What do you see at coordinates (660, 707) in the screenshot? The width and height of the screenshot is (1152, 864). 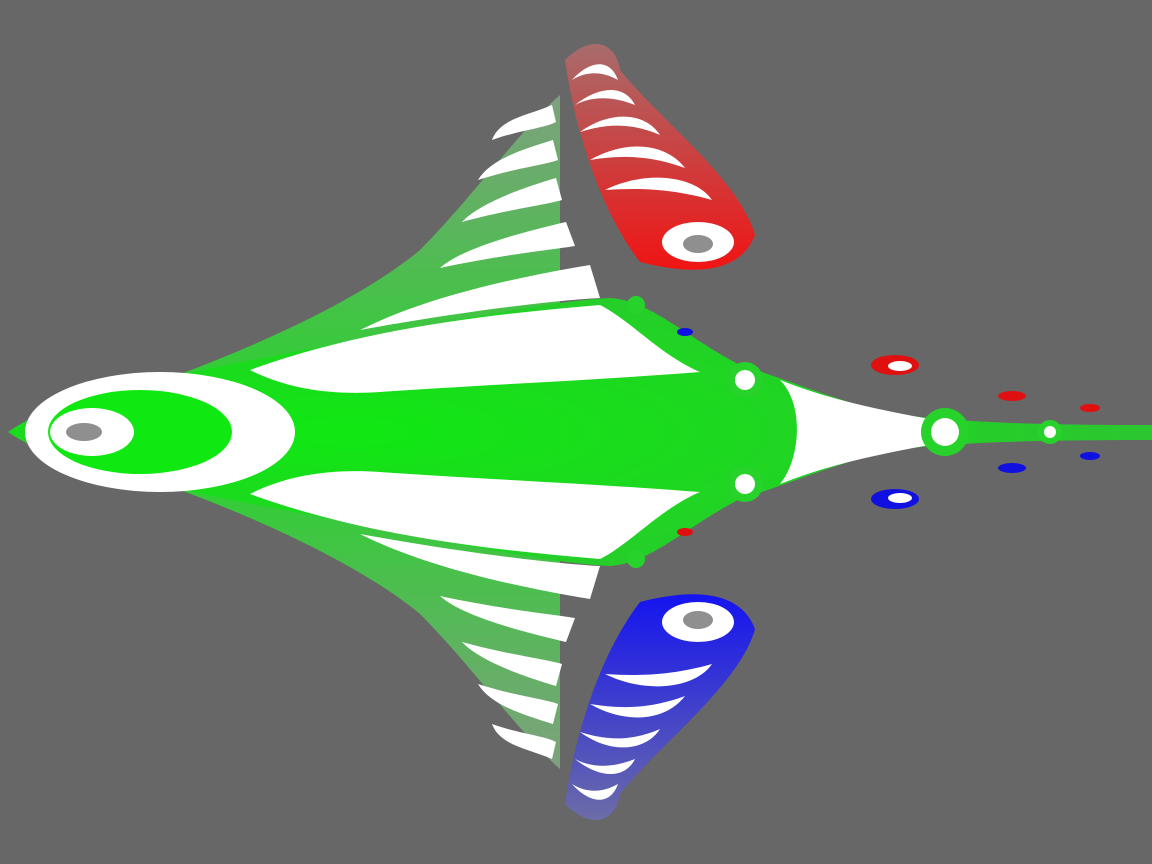 I see `blue-pod` at bounding box center [660, 707].